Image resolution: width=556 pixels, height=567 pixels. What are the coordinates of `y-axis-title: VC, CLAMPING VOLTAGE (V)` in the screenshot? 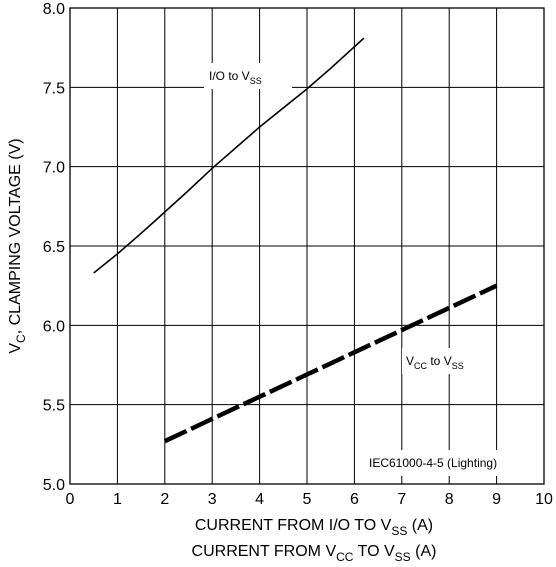 It's located at (17, 245).